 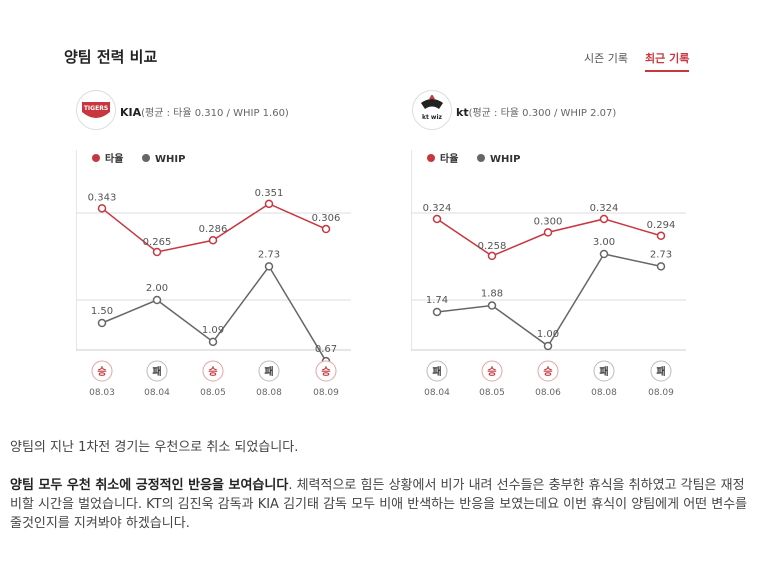 What do you see at coordinates (157, 242) in the screenshot?
I see `avg-value-label: 0.265` at bounding box center [157, 242].